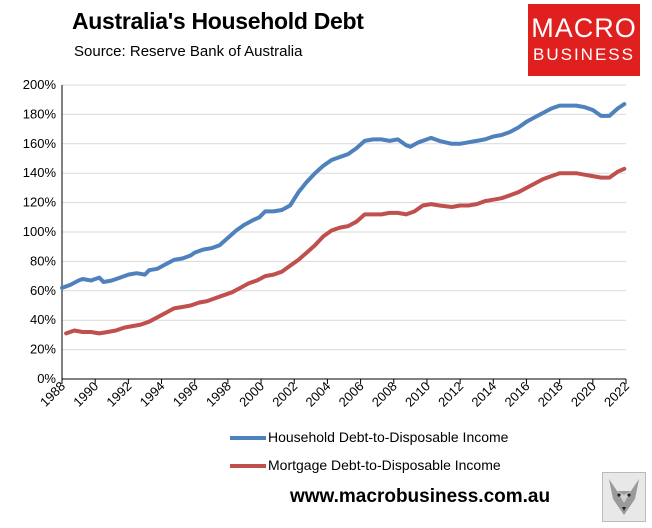 The width and height of the screenshot is (652, 528). I want to click on chart-title: Australia's Household Debt, so click(218, 21).